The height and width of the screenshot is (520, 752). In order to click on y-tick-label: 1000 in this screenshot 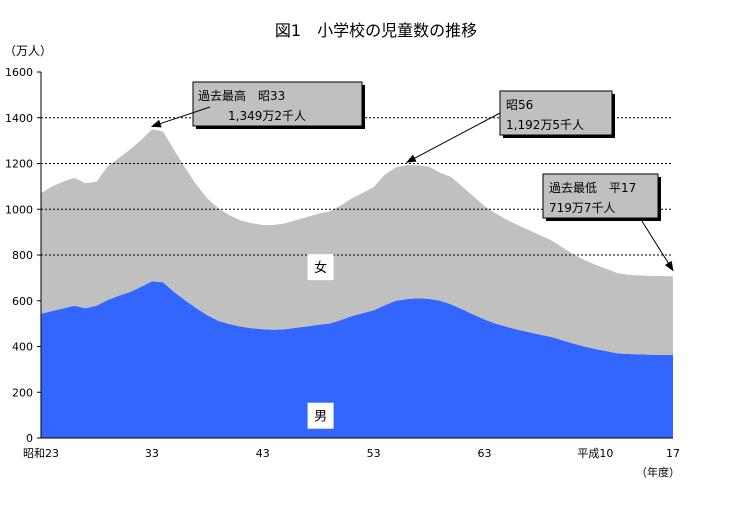, I will do `click(19, 209)`.